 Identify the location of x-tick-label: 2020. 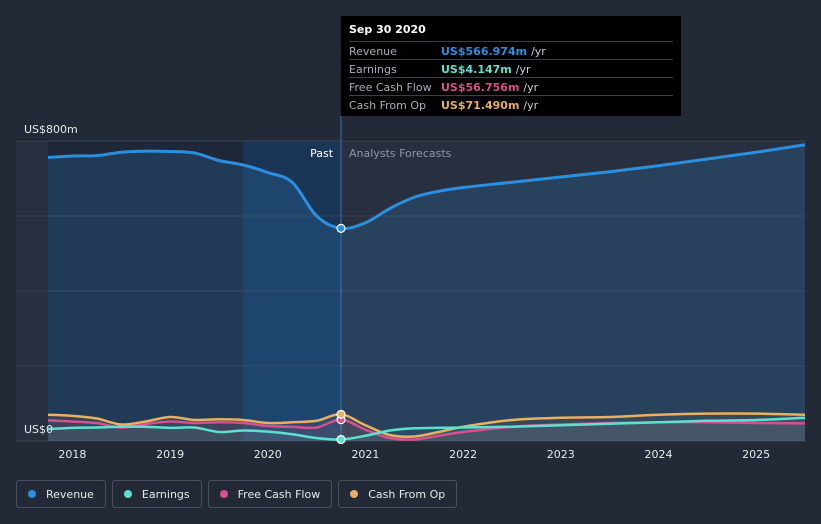
(268, 454).